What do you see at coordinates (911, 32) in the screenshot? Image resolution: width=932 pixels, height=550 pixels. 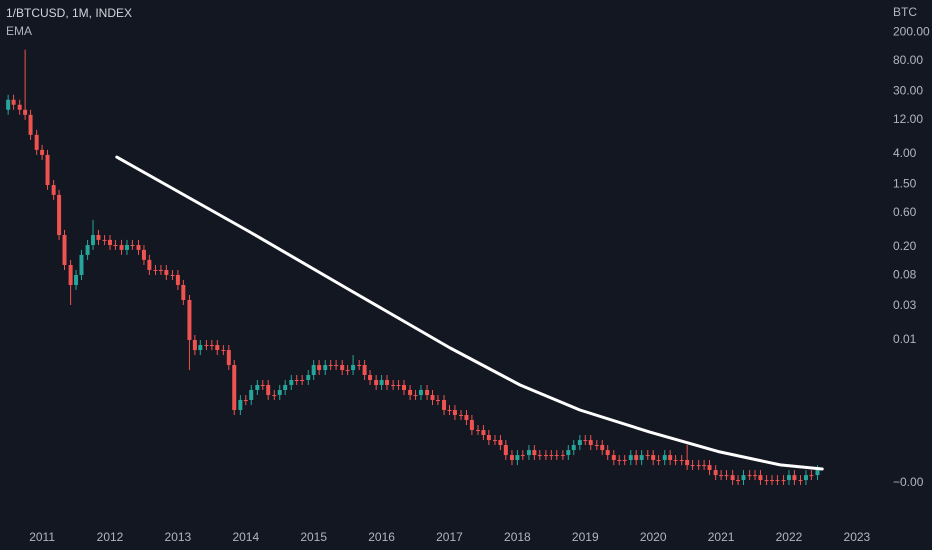 I see `y-tick-label: 200.00` at bounding box center [911, 32].